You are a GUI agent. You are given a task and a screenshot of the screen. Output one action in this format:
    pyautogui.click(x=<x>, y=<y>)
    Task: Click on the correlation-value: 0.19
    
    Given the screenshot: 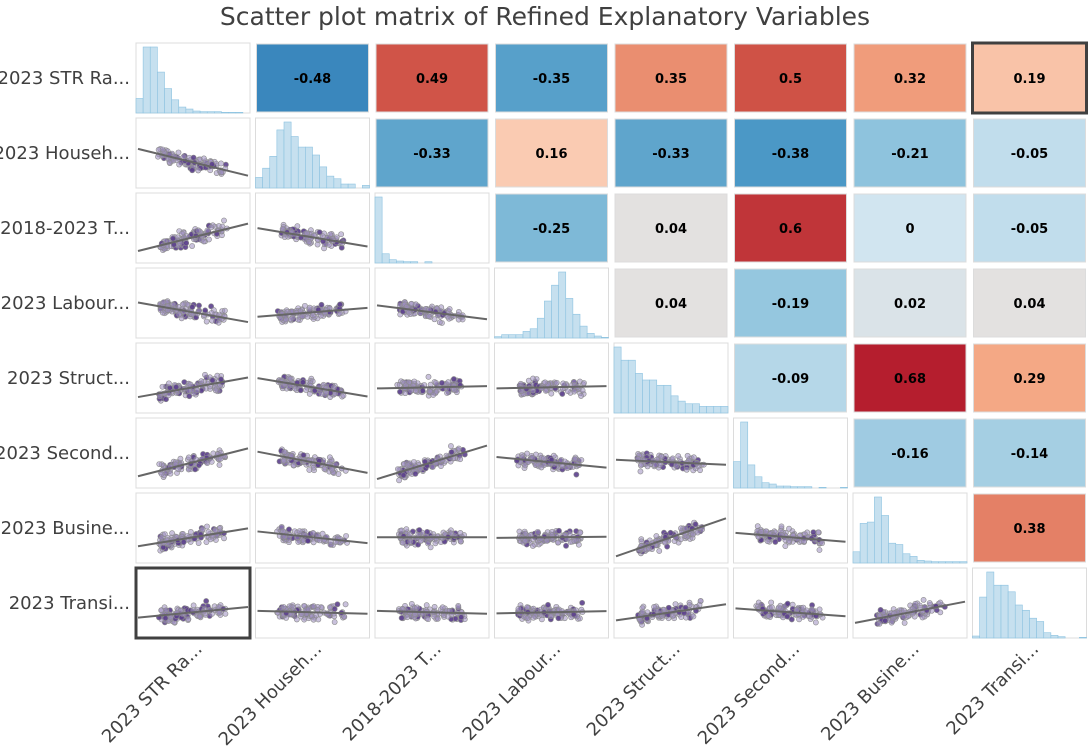 What is the action you would take?
    pyautogui.click(x=1029, y=79)
    